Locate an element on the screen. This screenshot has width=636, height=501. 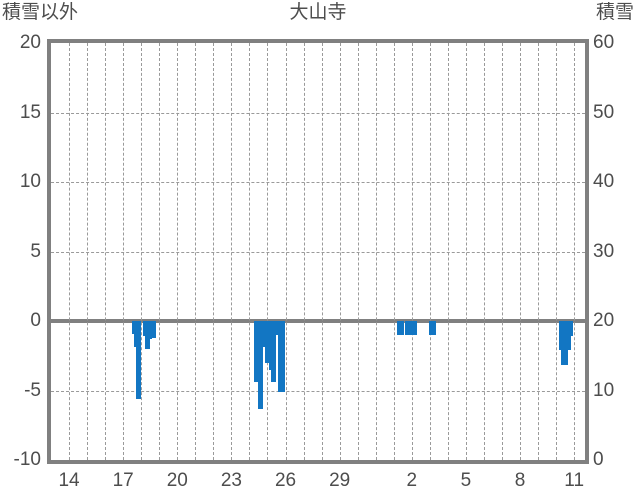
y-axis-tick-label-right: 50 is located at coordinates (604, 112).